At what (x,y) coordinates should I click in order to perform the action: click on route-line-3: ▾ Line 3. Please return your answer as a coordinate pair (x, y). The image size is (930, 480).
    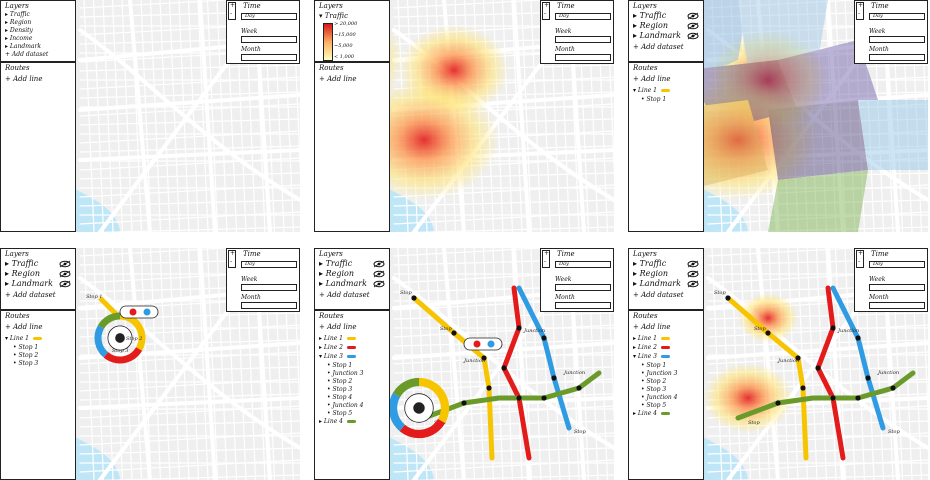
    Looking at the image, I should click on (651, 357).